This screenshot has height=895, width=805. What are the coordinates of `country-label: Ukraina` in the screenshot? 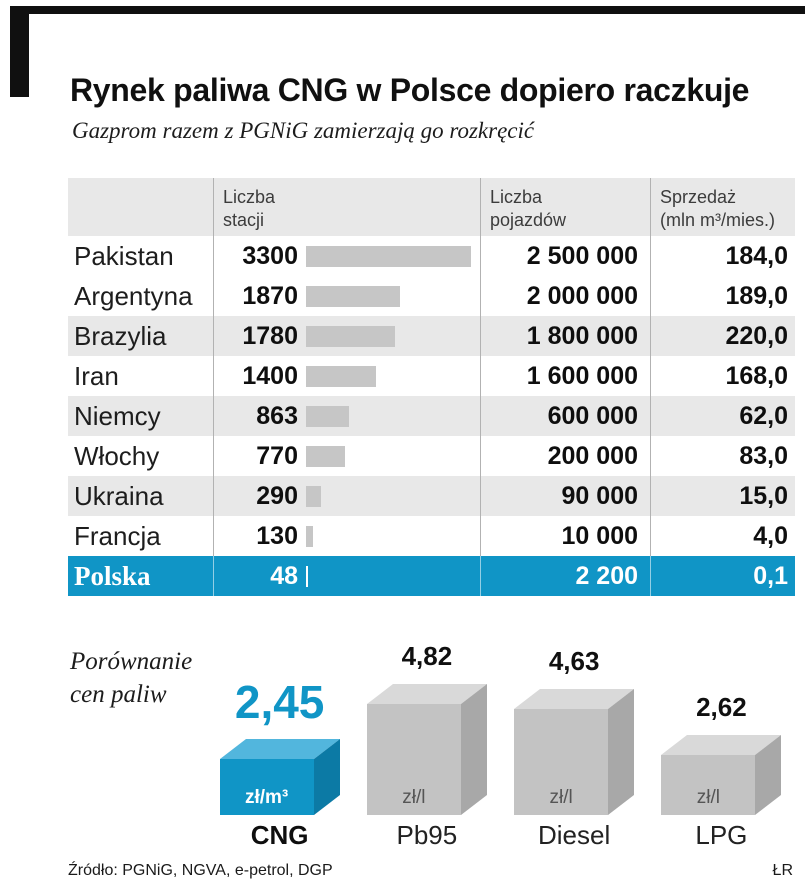 It's located at (119, 495).